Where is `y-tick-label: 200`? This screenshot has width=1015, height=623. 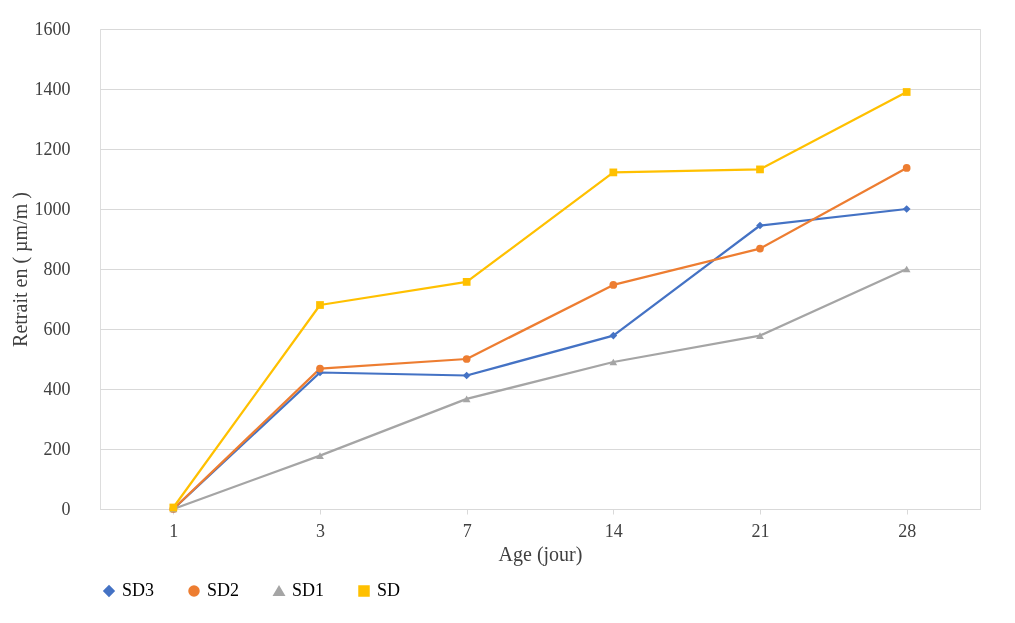
y-tick-label: 200 is located at coordinates (57, 448).